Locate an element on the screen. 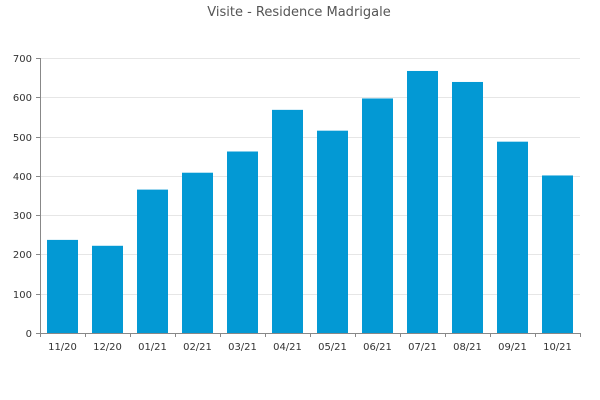 The width and height of the screenshot is (600, 400). y-tick-label: 100 is located at coordinates (22, 295).